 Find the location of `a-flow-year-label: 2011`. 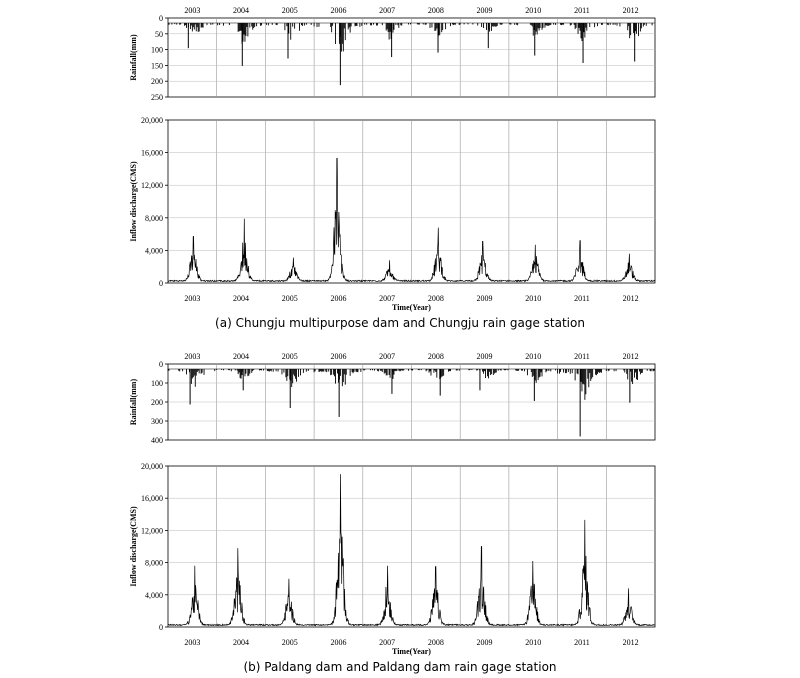

a-flow-year-label: 2011 is located at coordinates (582, 298).